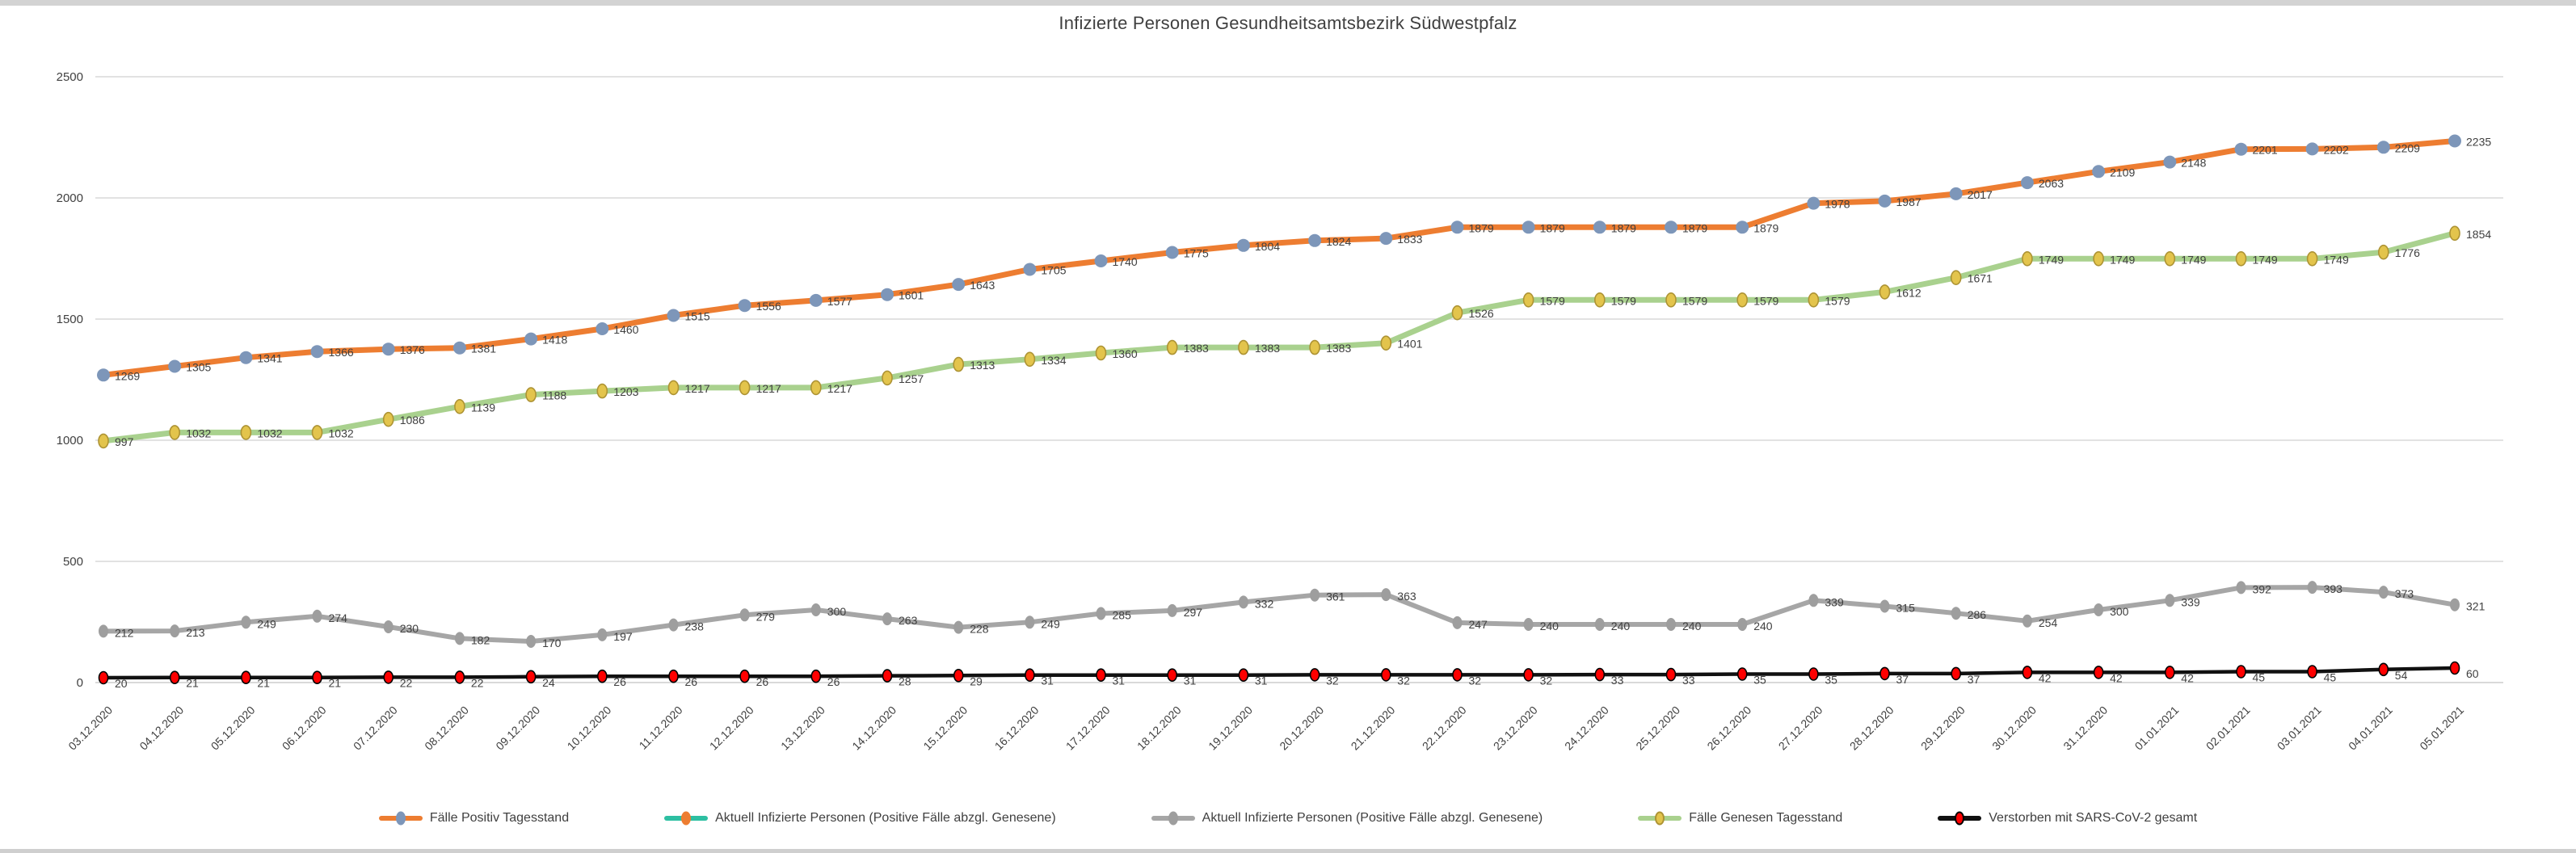  Describe the element at coordinates (686, 818) in the screenshot. I see `aktuell-infizierte-teal-legend-line-icon` at that location.